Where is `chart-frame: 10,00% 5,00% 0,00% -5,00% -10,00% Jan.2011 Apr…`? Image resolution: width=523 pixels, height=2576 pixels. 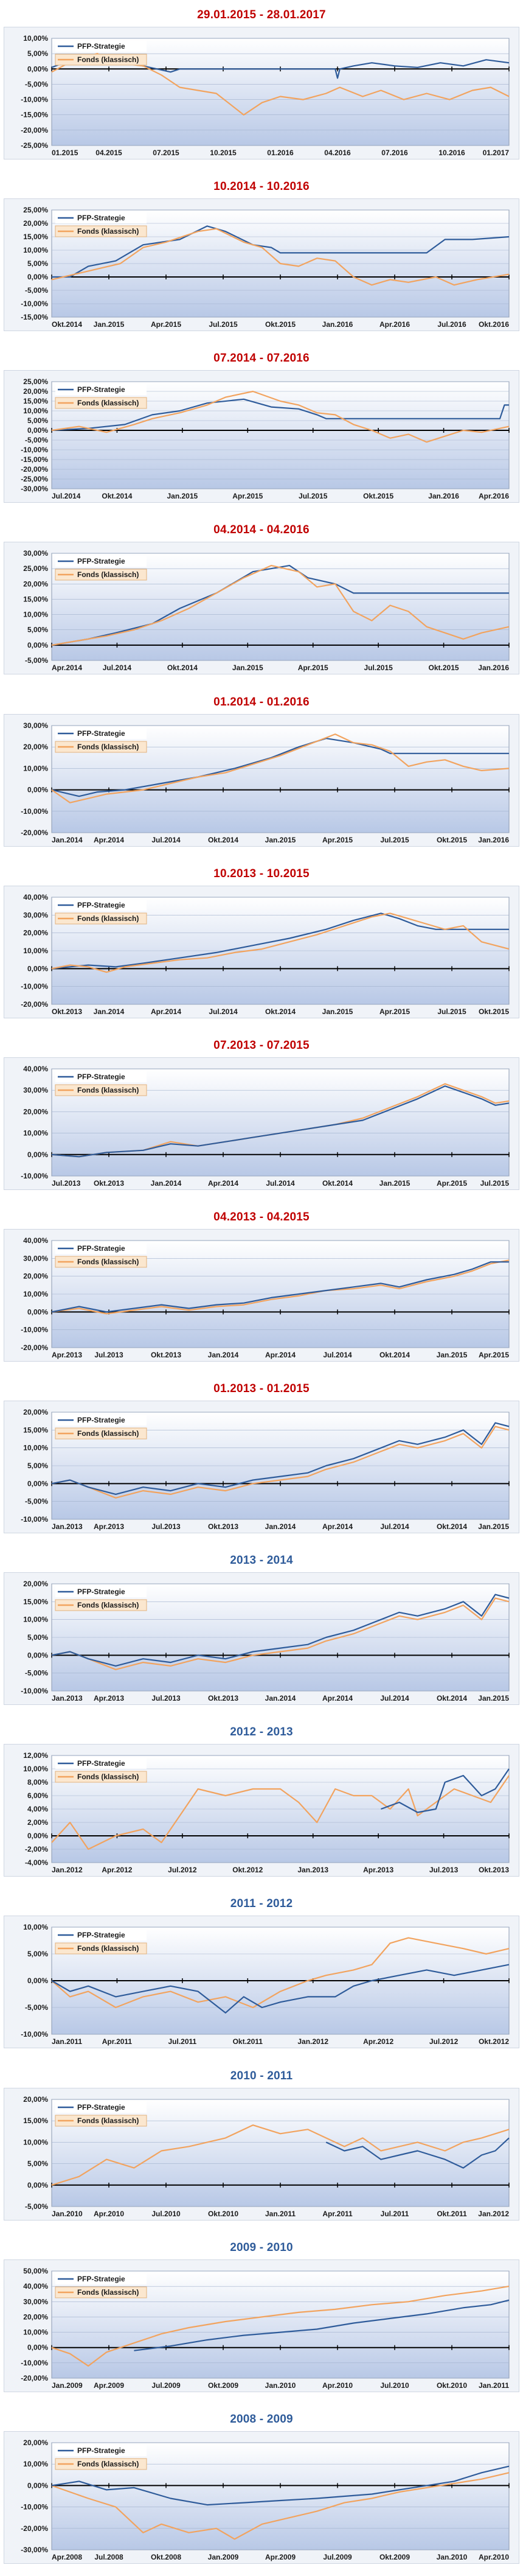 chart-frame: 10,00% 5,00% 0,00% -5,00% -10,00% Jan.2011 Apr… is located at coordinates (261, 1982).